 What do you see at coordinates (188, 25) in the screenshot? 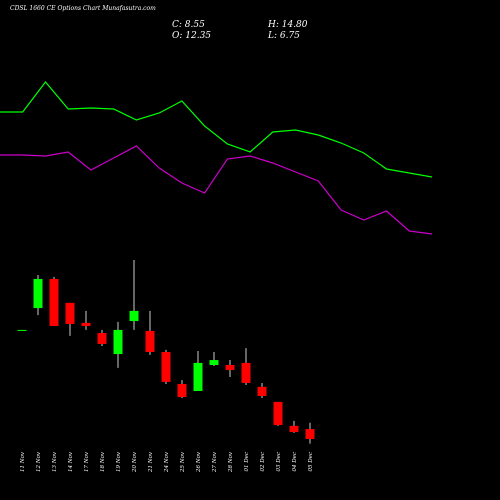
I see `info-close: C: 8.55` at bounding box center [188, 25].